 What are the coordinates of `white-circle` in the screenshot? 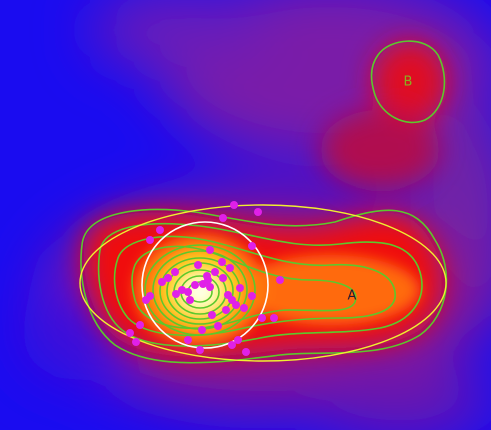 It's located at (205, 285).